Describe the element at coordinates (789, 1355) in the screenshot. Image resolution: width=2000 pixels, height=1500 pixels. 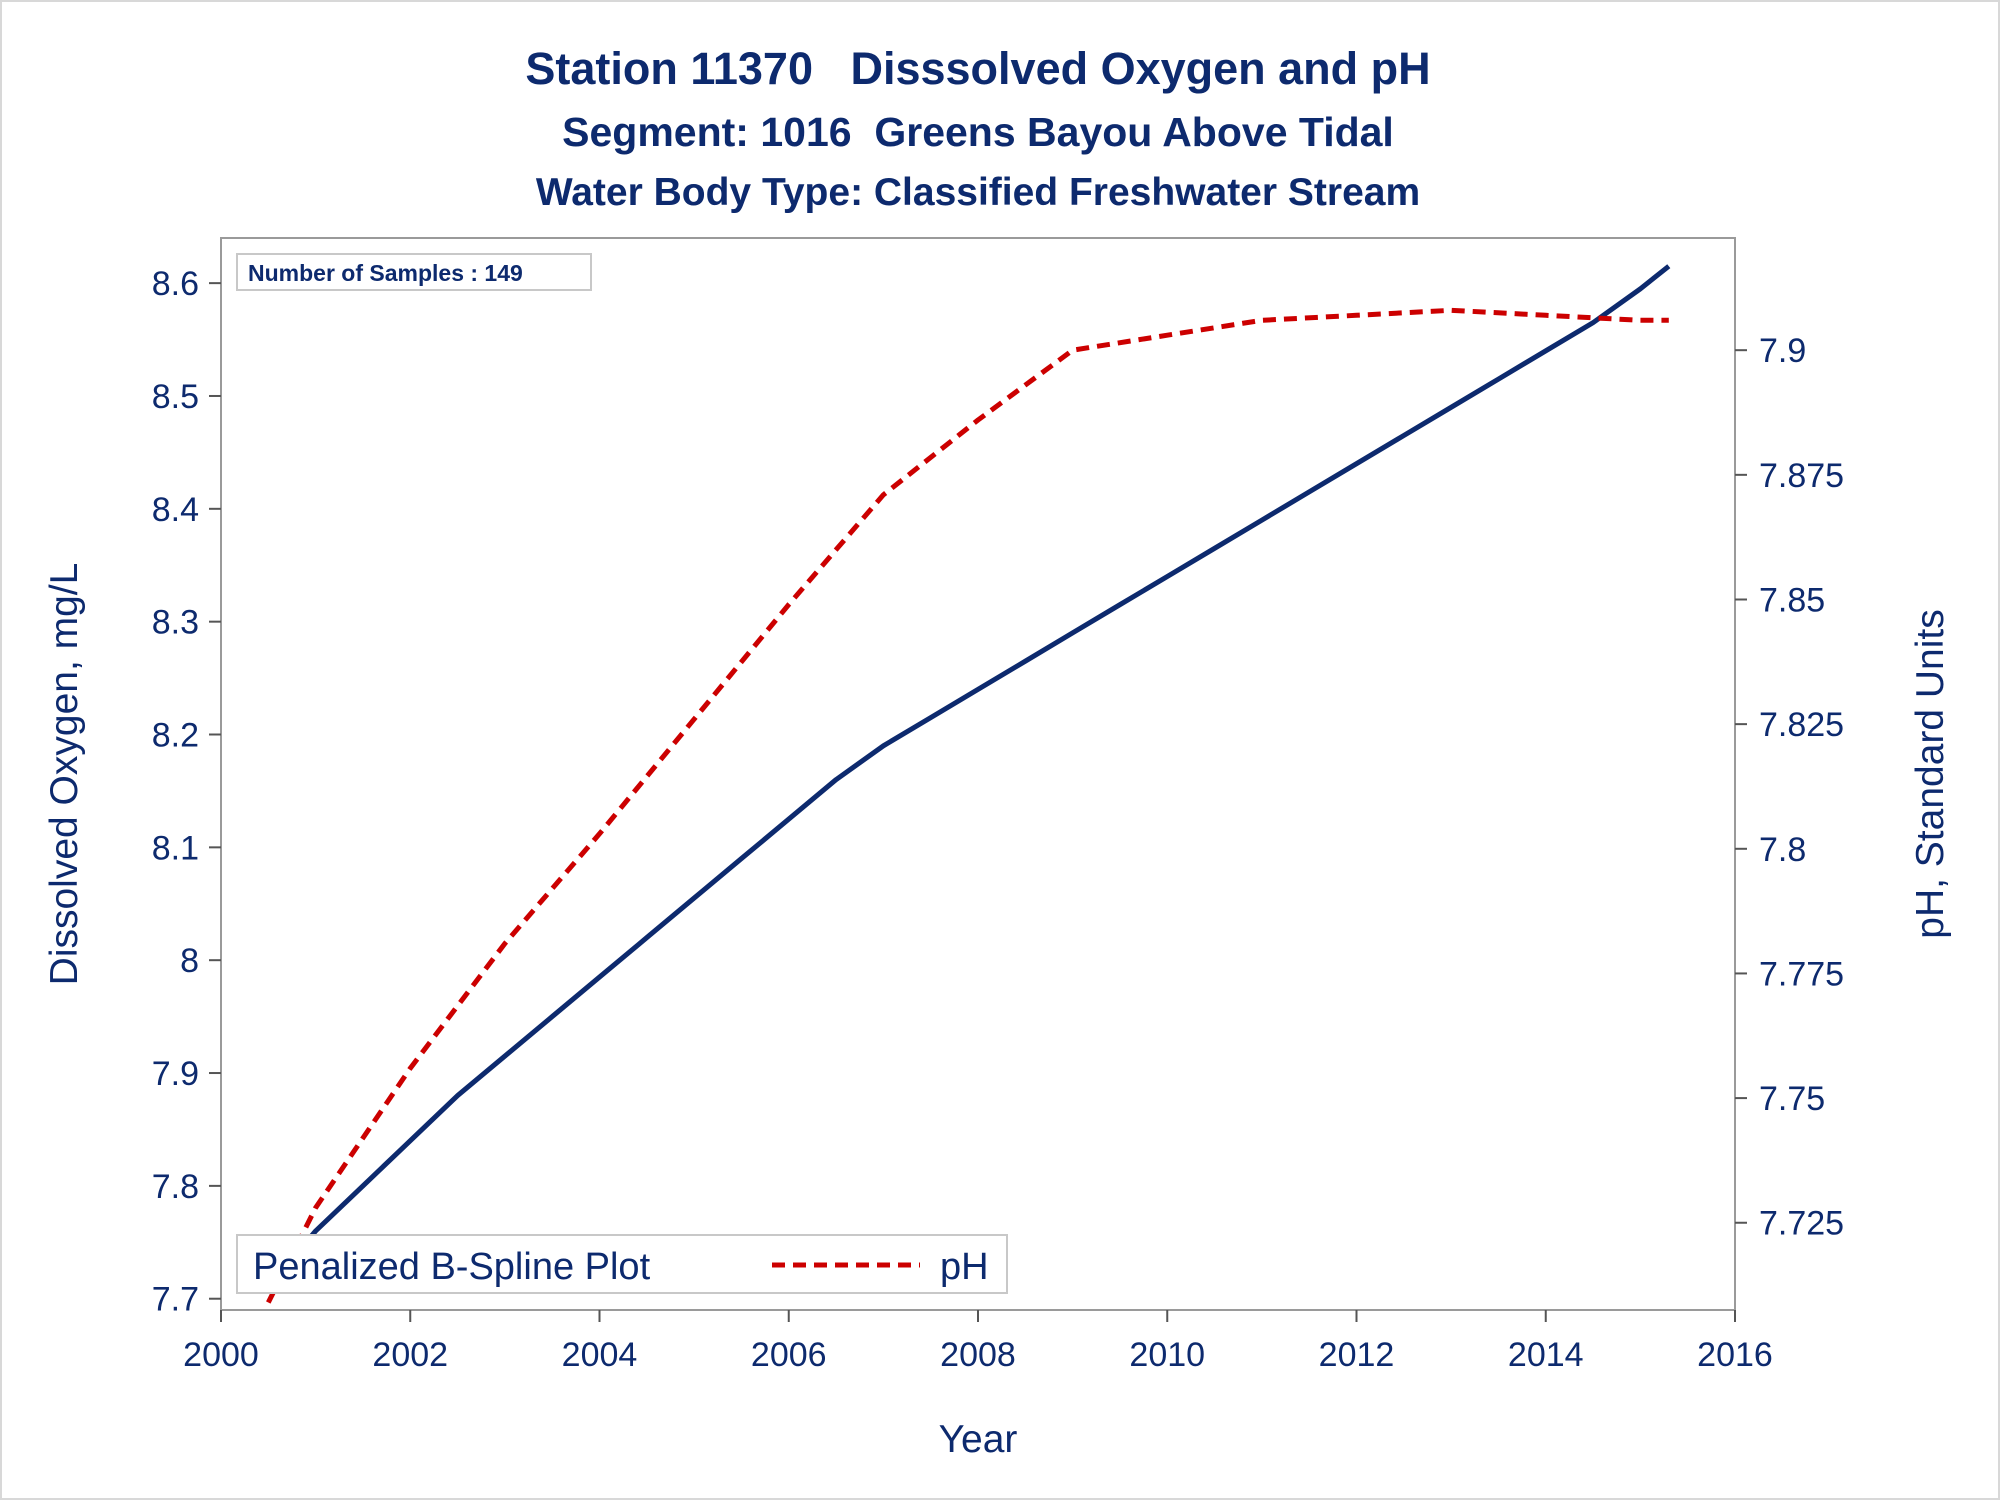
I see `x-tick-label: 2006` at that location.